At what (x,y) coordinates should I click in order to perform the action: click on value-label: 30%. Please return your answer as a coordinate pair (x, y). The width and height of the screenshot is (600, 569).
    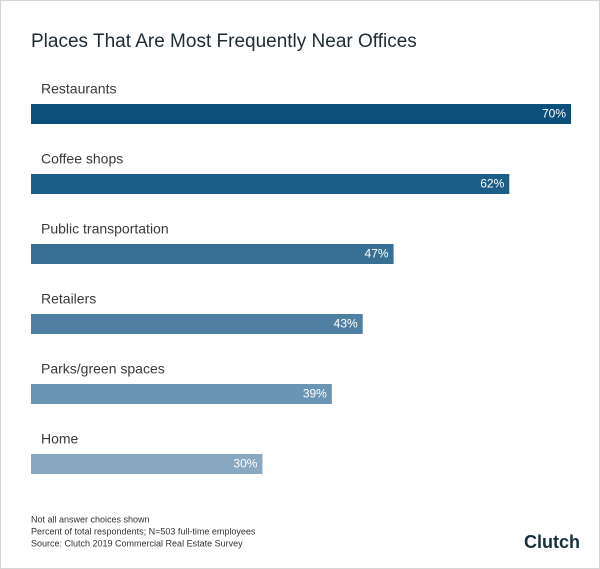
    Looking at the image, I should click on (245, 464).